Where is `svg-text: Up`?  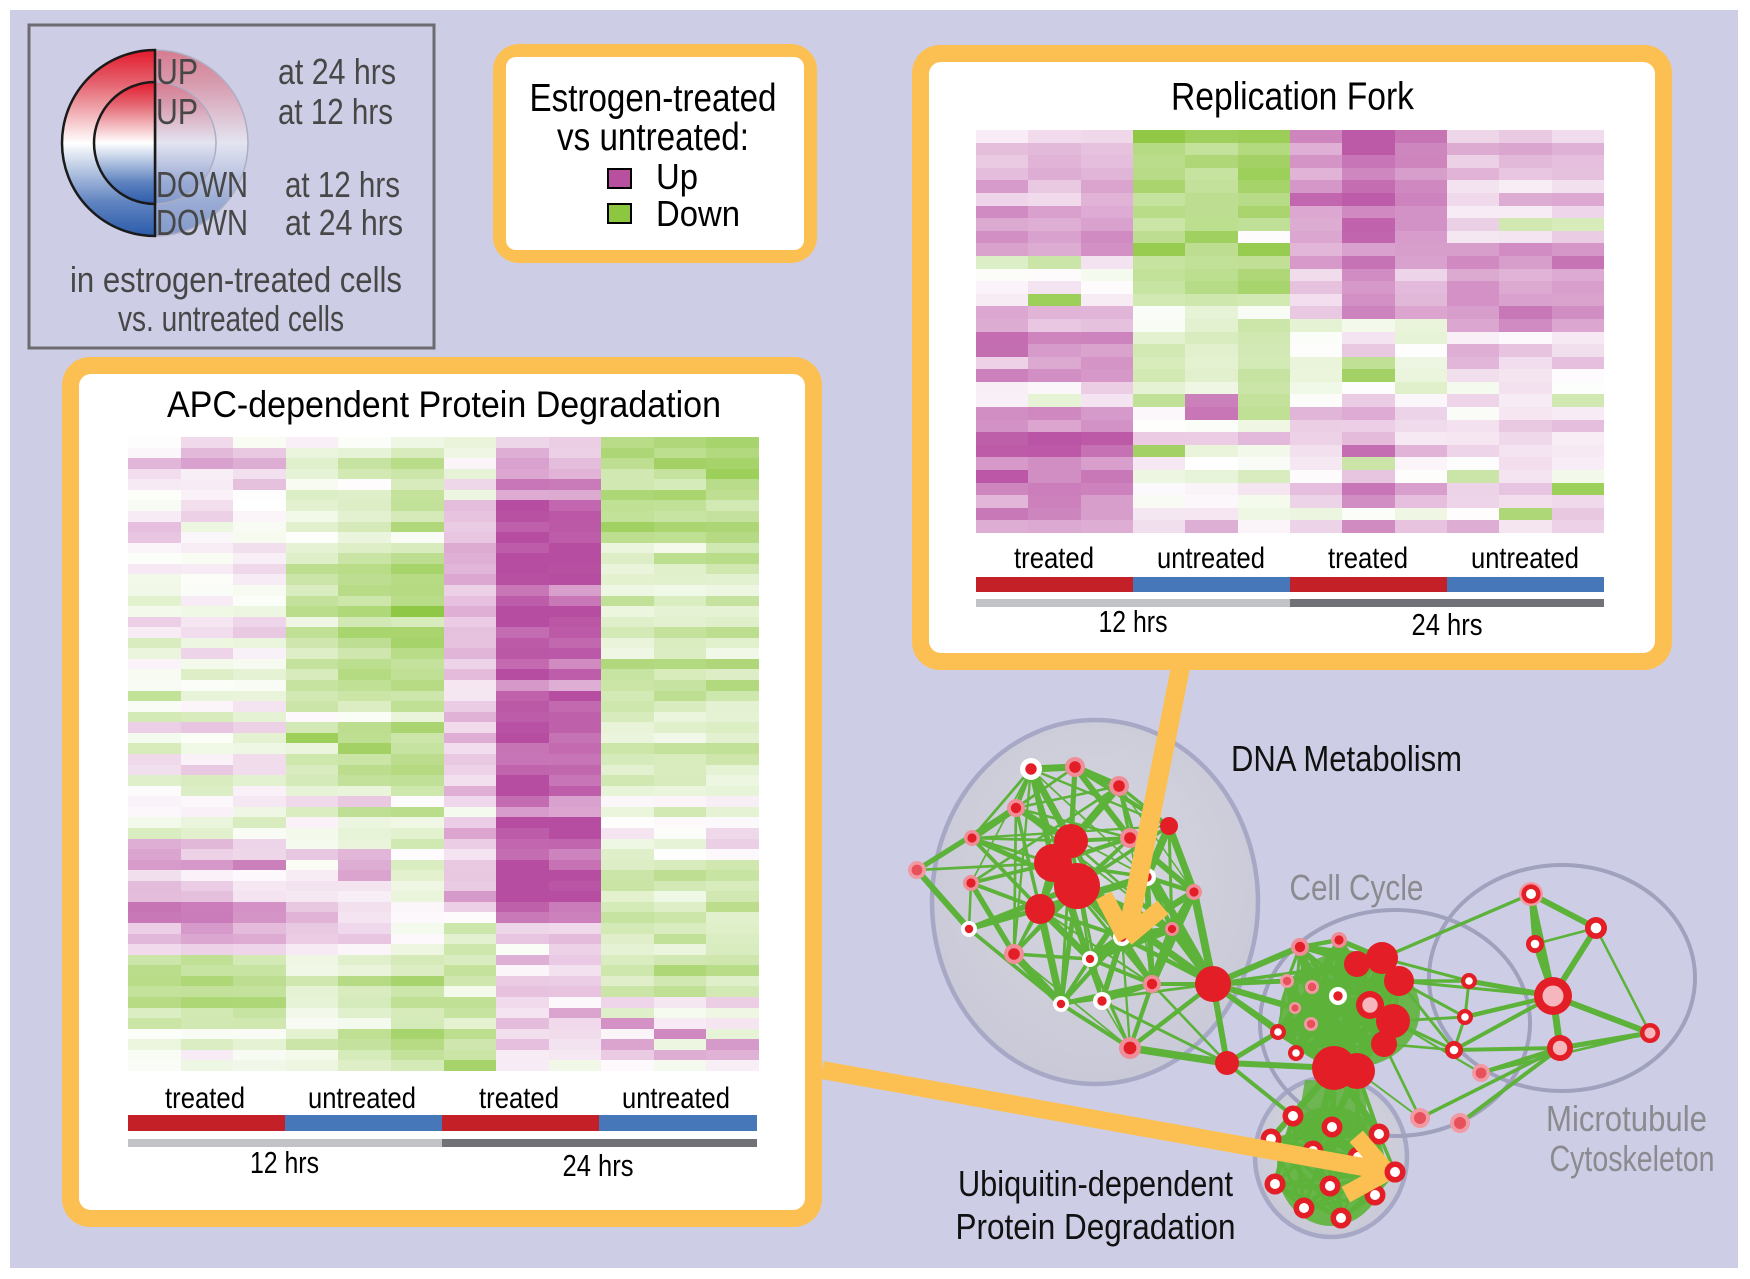 svg-text: Up is located at coordinates (677, 176).